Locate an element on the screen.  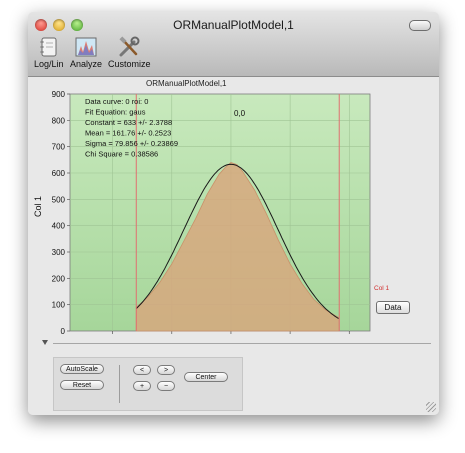
y-tick-label: 600 is located at coordinates (59, 173).